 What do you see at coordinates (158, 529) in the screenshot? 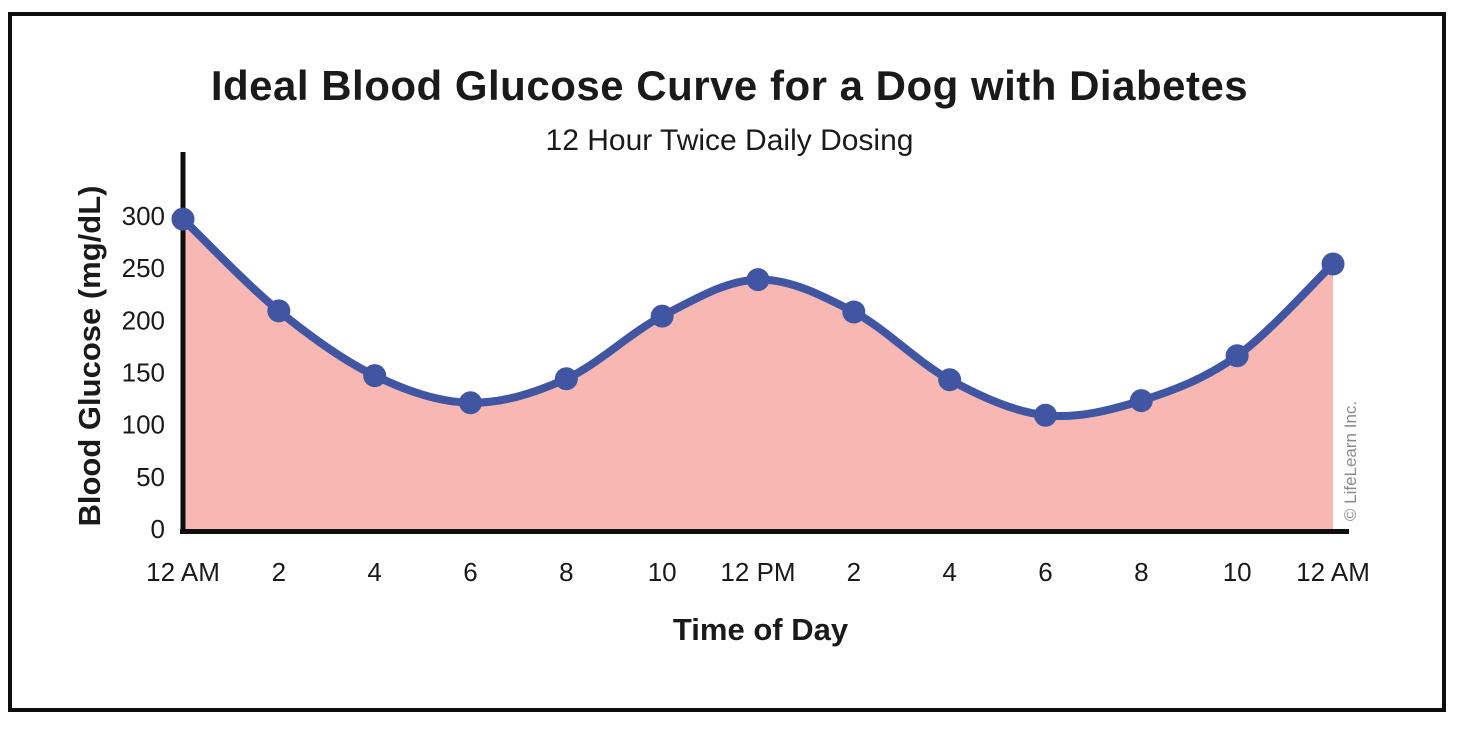
I see `y-tick-label: 0` at bounding box center [158, 529].